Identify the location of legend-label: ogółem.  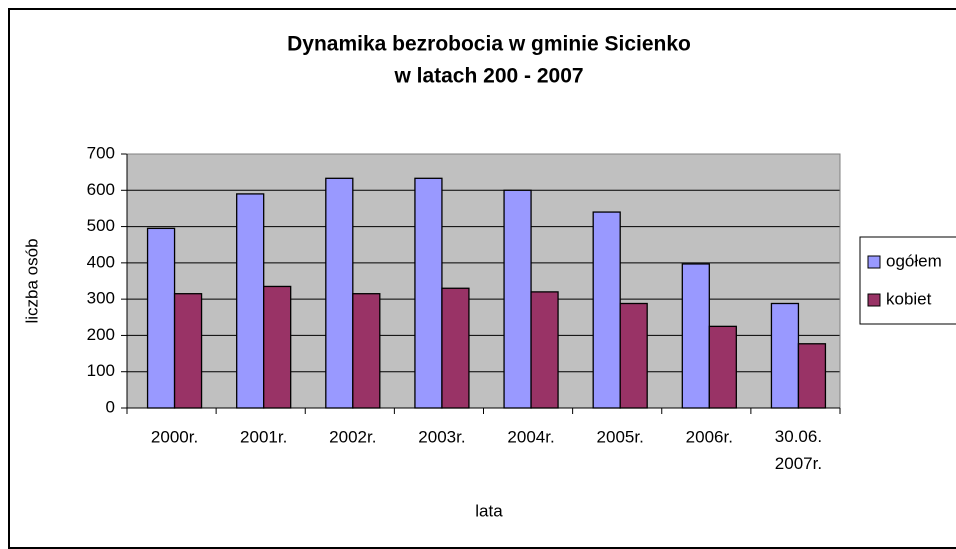
(914, 260).